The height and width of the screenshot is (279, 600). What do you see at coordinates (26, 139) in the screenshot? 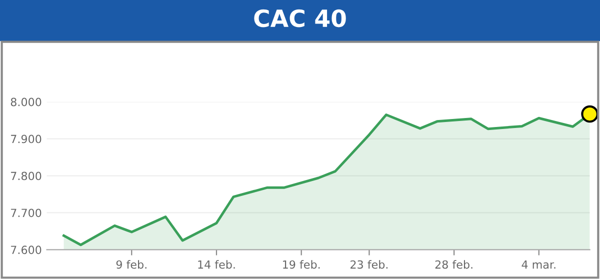
I see `y-tick-label: 7.900` at bounding box center [26, 139].